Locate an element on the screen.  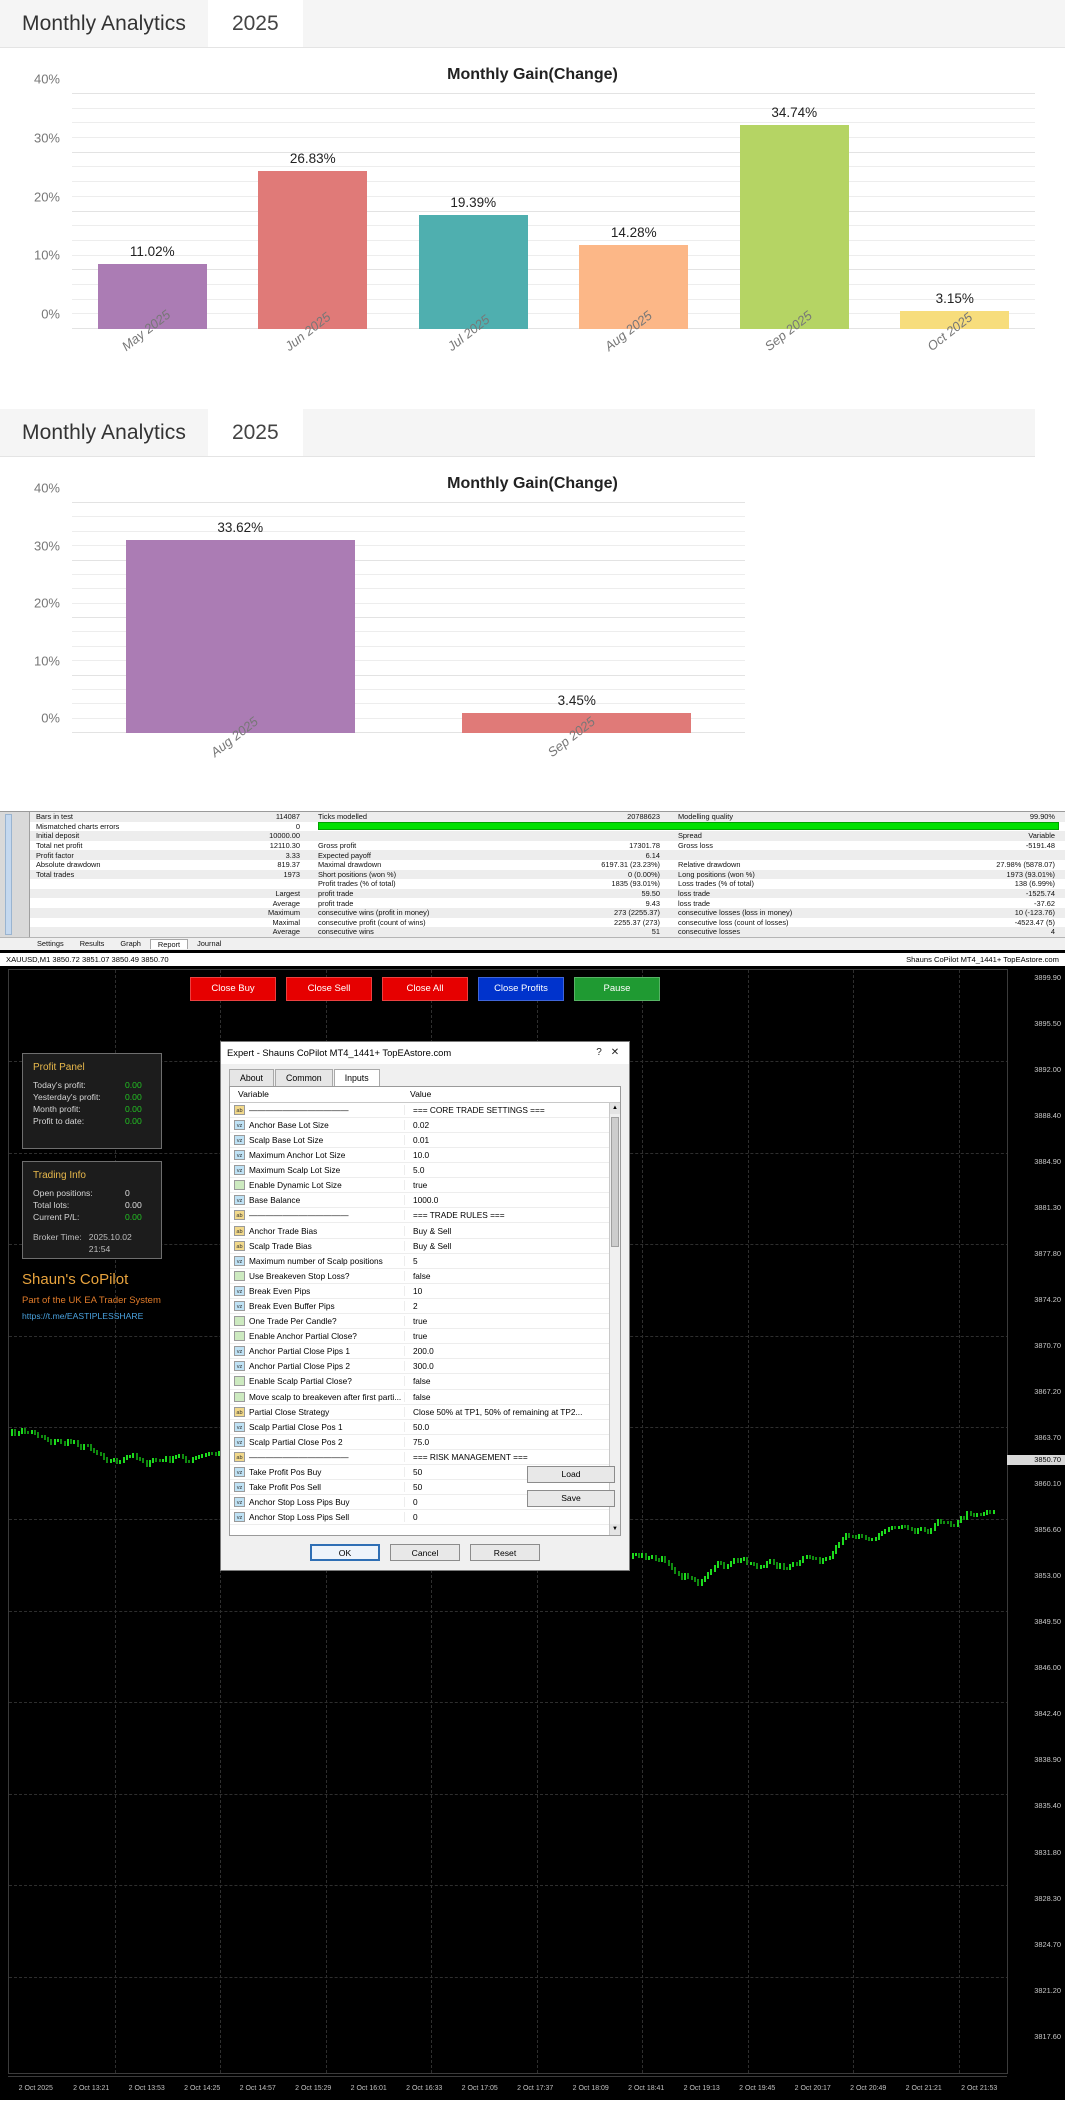
input-value: 0.02 is located at coordinates (506, 1124).